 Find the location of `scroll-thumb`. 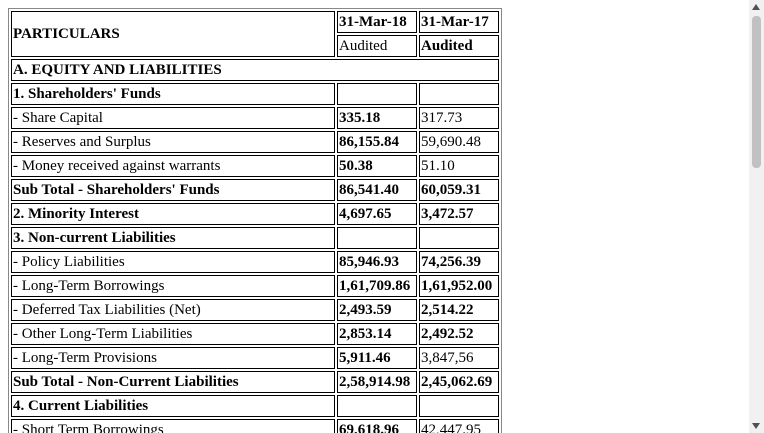

scroll-thumb is located at coordinates (756, 92).